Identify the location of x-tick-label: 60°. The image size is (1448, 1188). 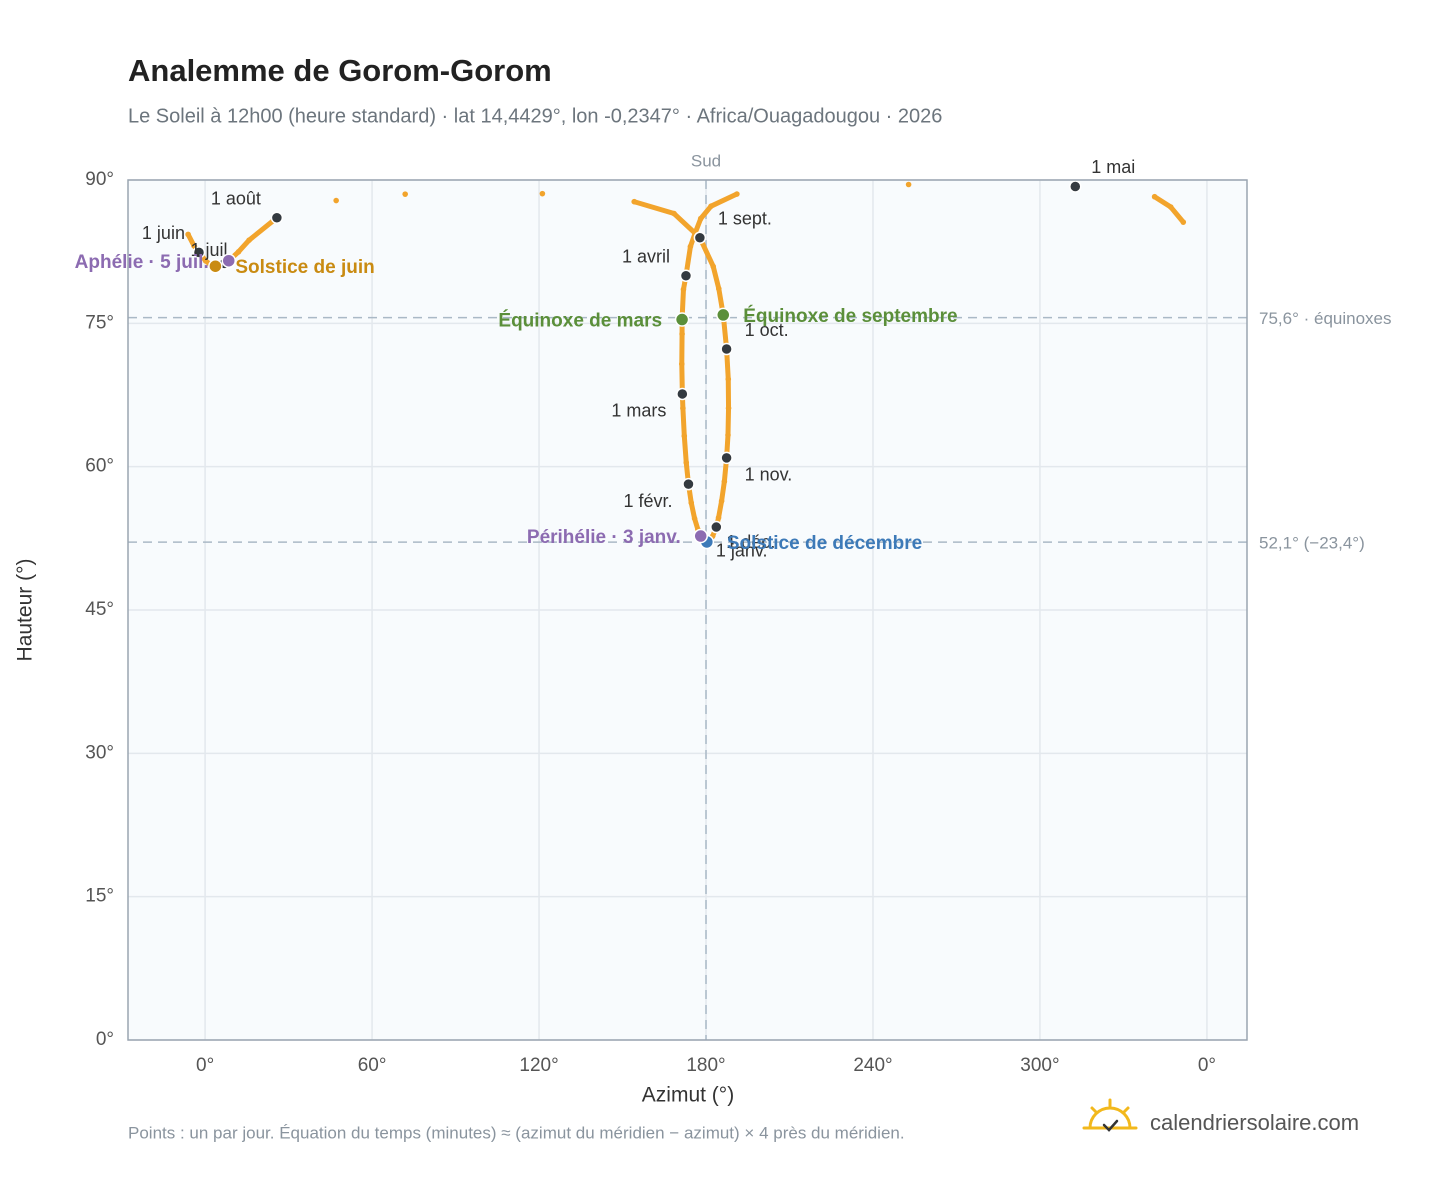
(372, 1065).